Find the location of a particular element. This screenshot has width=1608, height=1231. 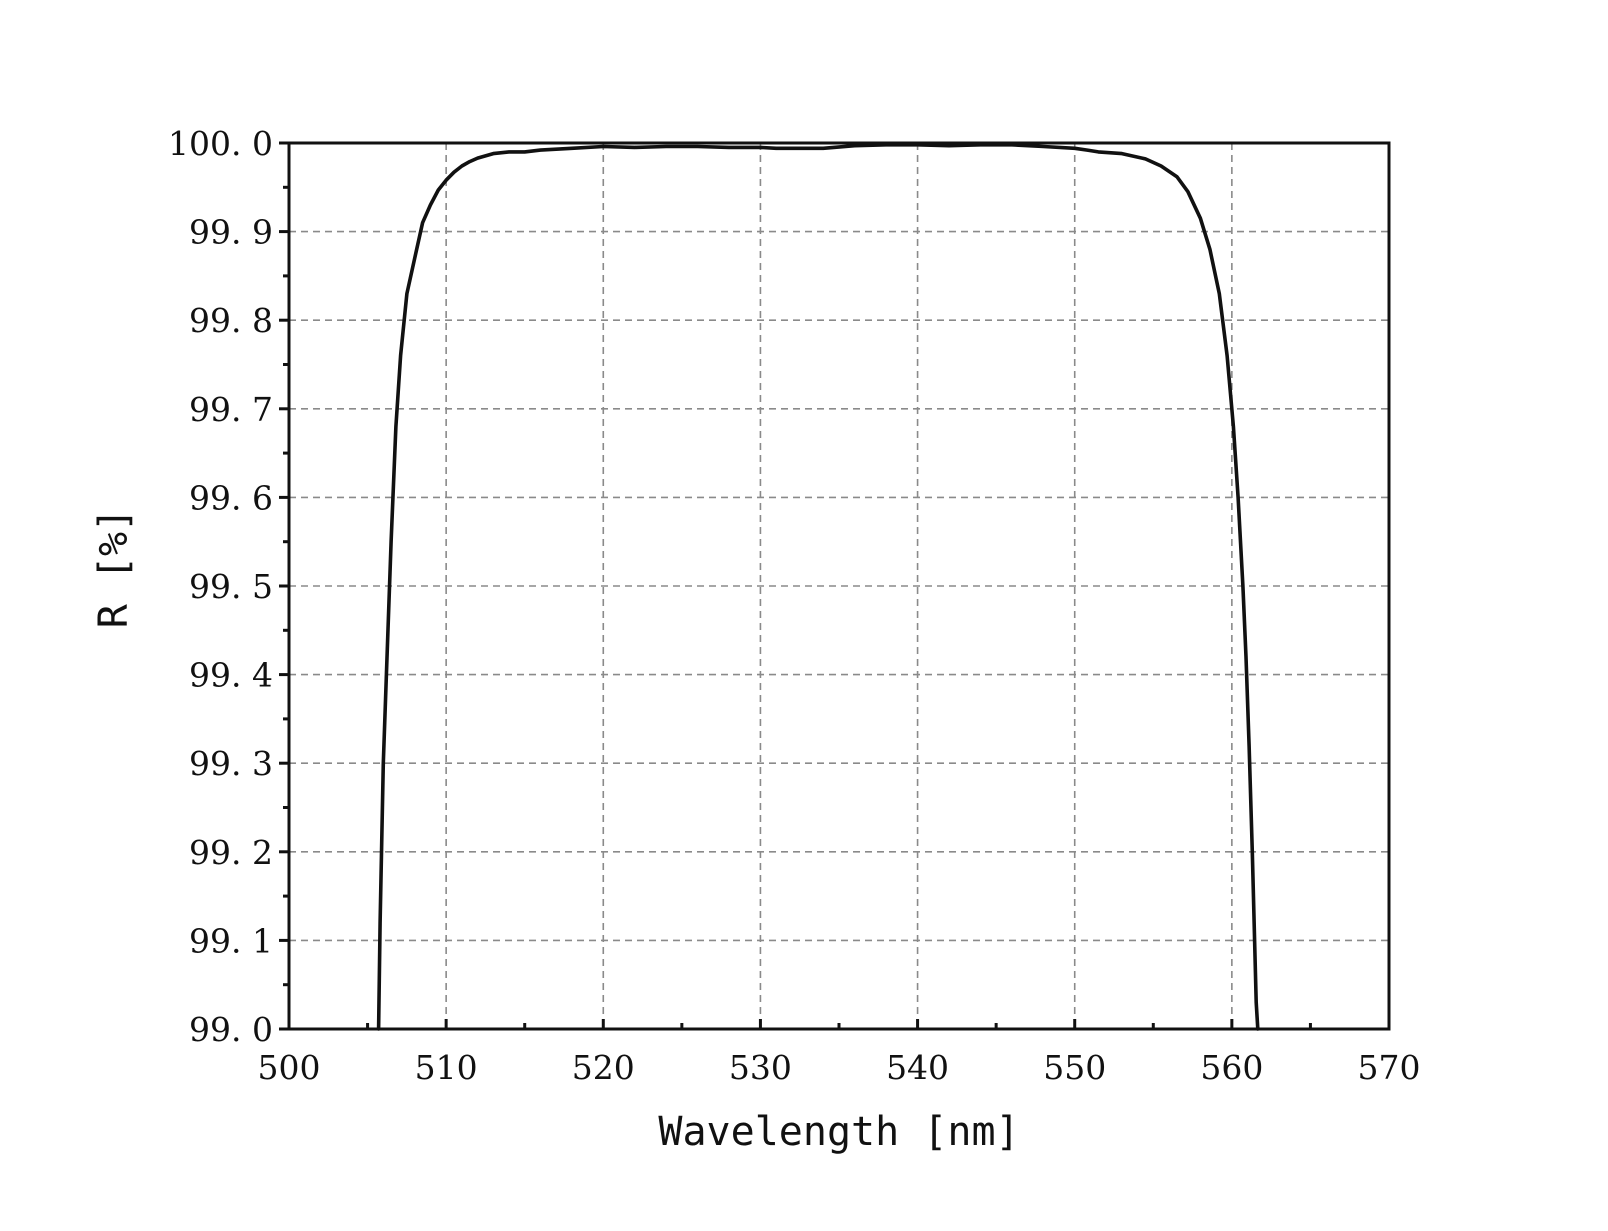

y-tick-label: 99. 2 is located at coordinates (231, 852).